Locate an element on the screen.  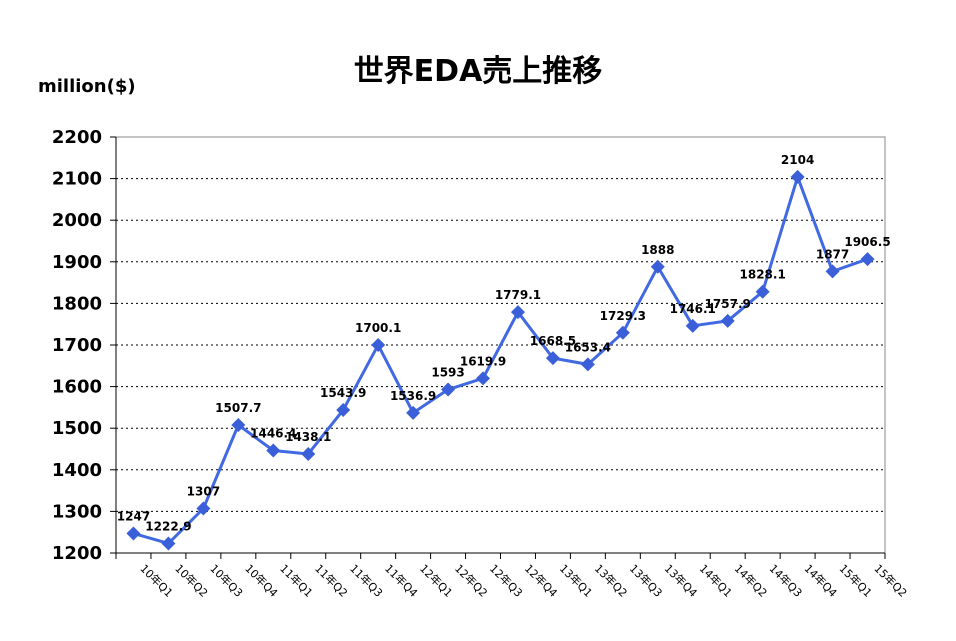
data-label-13: 1653.4 is located at coordinates (588, 347).